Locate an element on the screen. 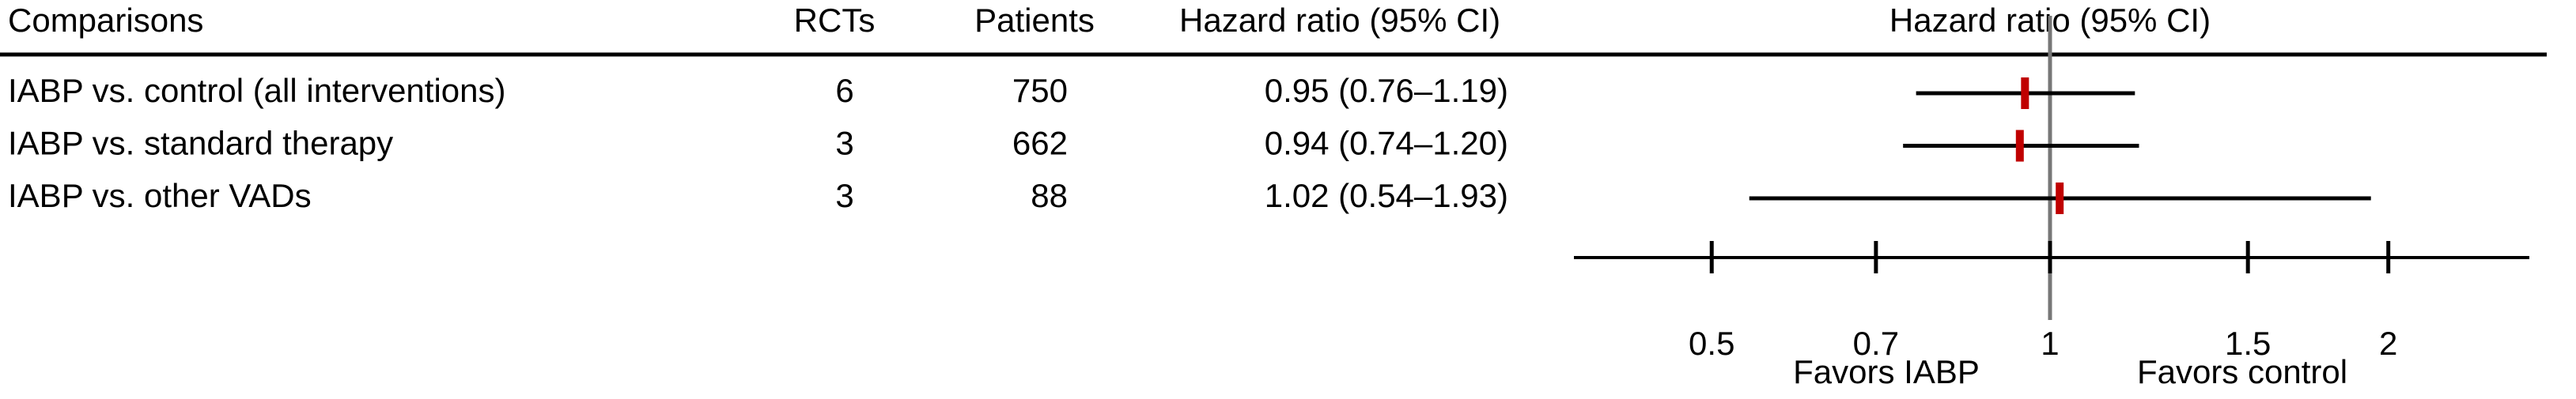  annotation: Favors control is located at coordinates (2242, 372).